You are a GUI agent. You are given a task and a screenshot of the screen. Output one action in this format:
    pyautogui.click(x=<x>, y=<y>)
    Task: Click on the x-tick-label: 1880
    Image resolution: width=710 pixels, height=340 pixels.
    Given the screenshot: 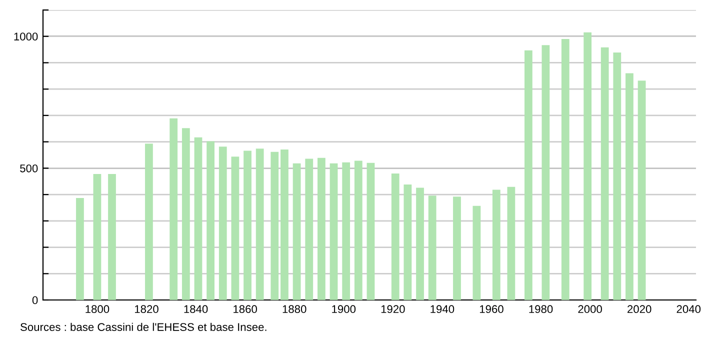 What is the action you would take?
    pyautogui.click(x=294, y=309)
    